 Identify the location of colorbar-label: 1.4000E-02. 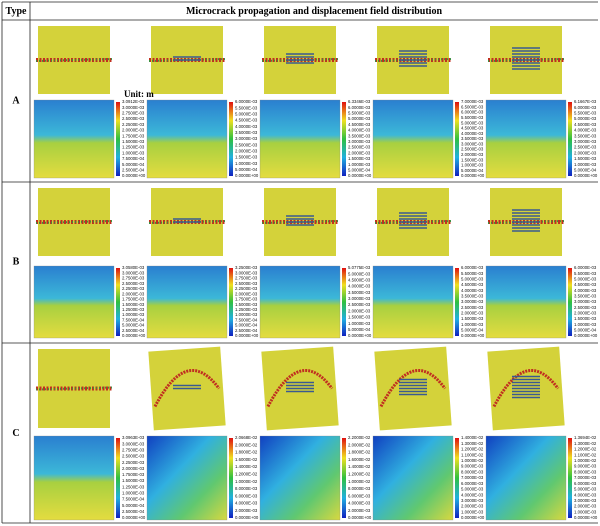
(246, 466).